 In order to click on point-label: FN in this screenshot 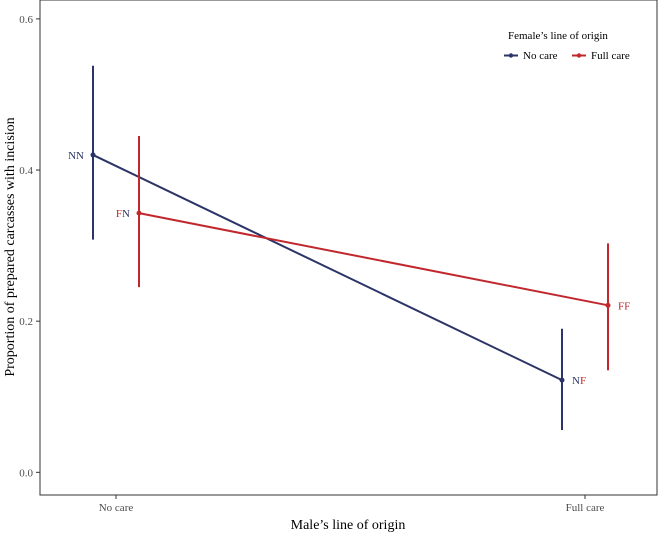, I will do `click(123, 214)`.